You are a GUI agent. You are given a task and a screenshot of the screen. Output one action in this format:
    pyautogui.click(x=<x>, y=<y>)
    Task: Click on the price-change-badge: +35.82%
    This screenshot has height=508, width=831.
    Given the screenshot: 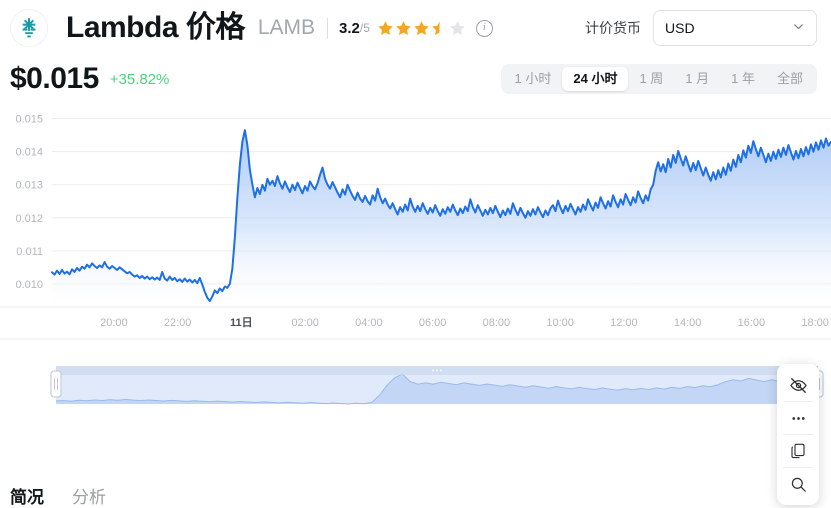 What is the action you would take?
    pyautogui.click(x=139, y=79)
    